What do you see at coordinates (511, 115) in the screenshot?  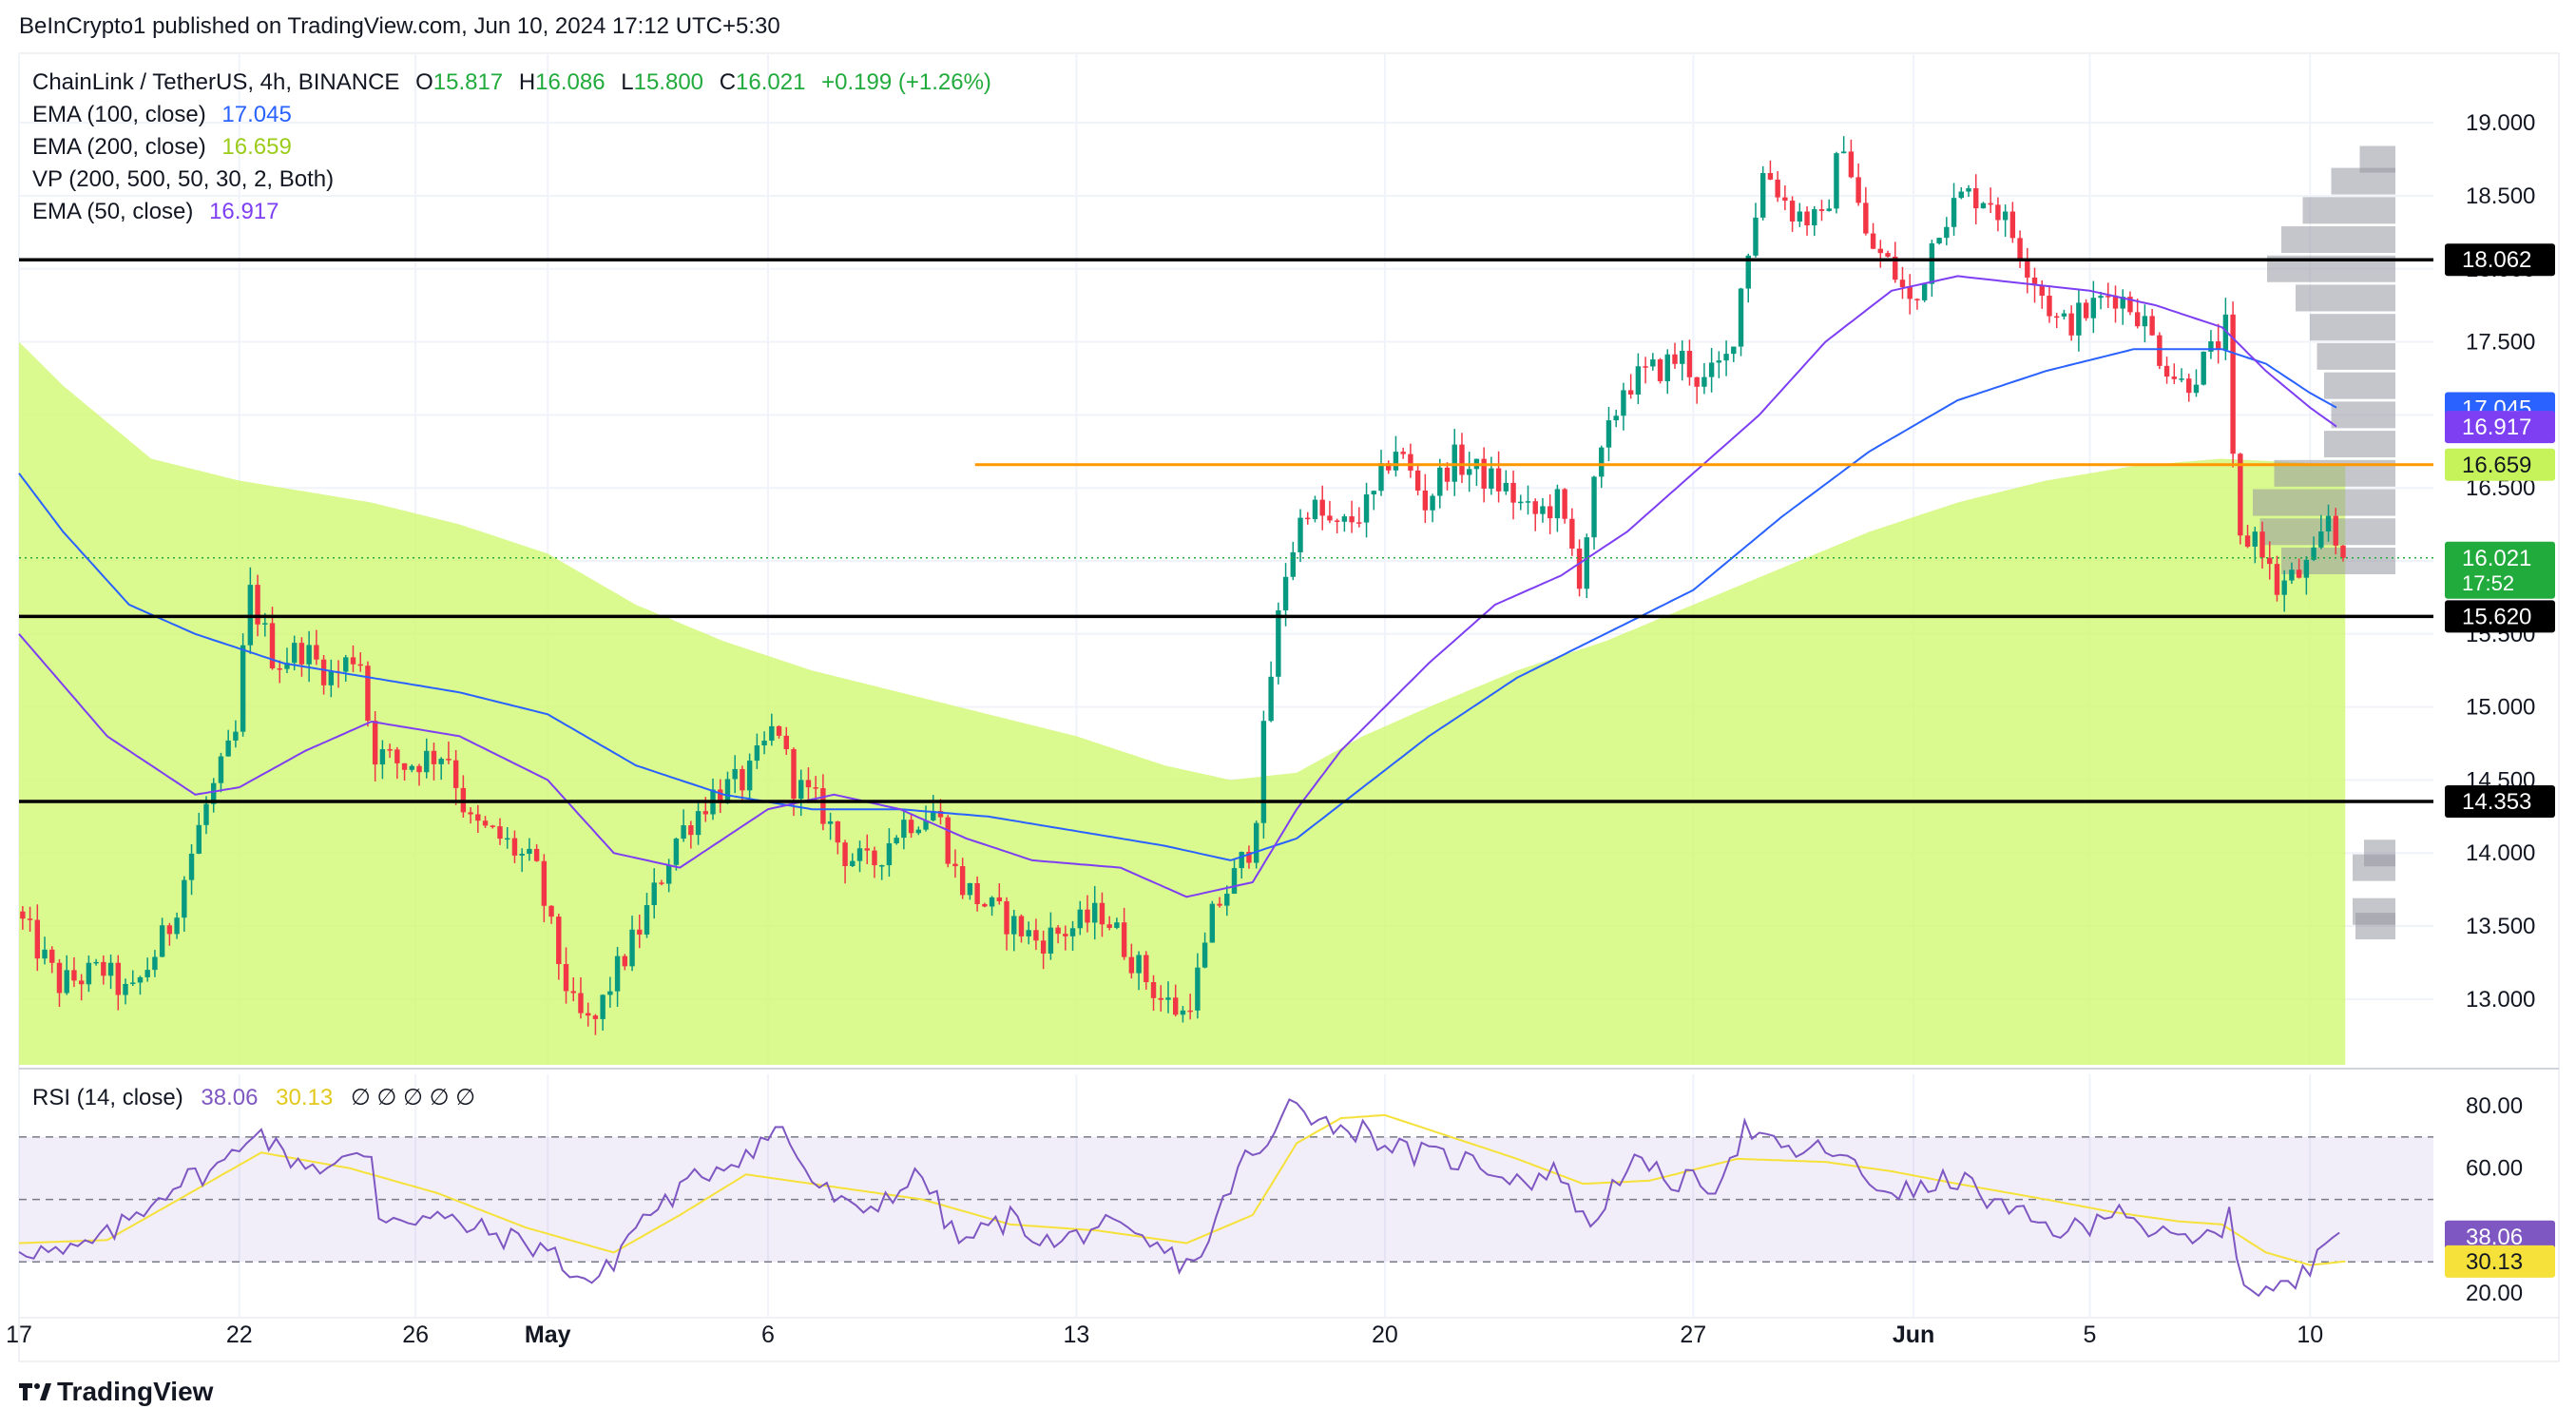 I see `ema100-legend-row: EMA (100, close) 17.045` at bounding box center [511, 115].